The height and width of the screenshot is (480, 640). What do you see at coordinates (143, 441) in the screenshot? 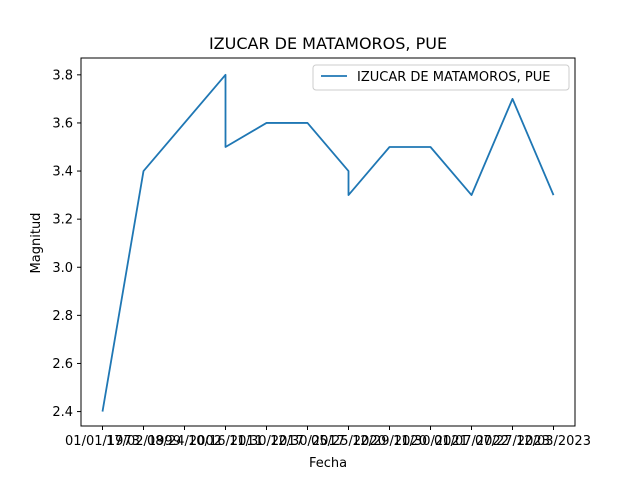
I see `x-tick-label: 17/02/1999` at bounding box center [143, 441].